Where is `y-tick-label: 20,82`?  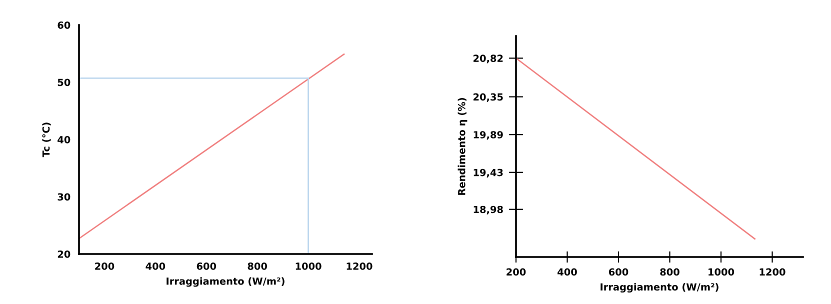
y-tick-label: 20,82 is located at coordinates (488, 59).